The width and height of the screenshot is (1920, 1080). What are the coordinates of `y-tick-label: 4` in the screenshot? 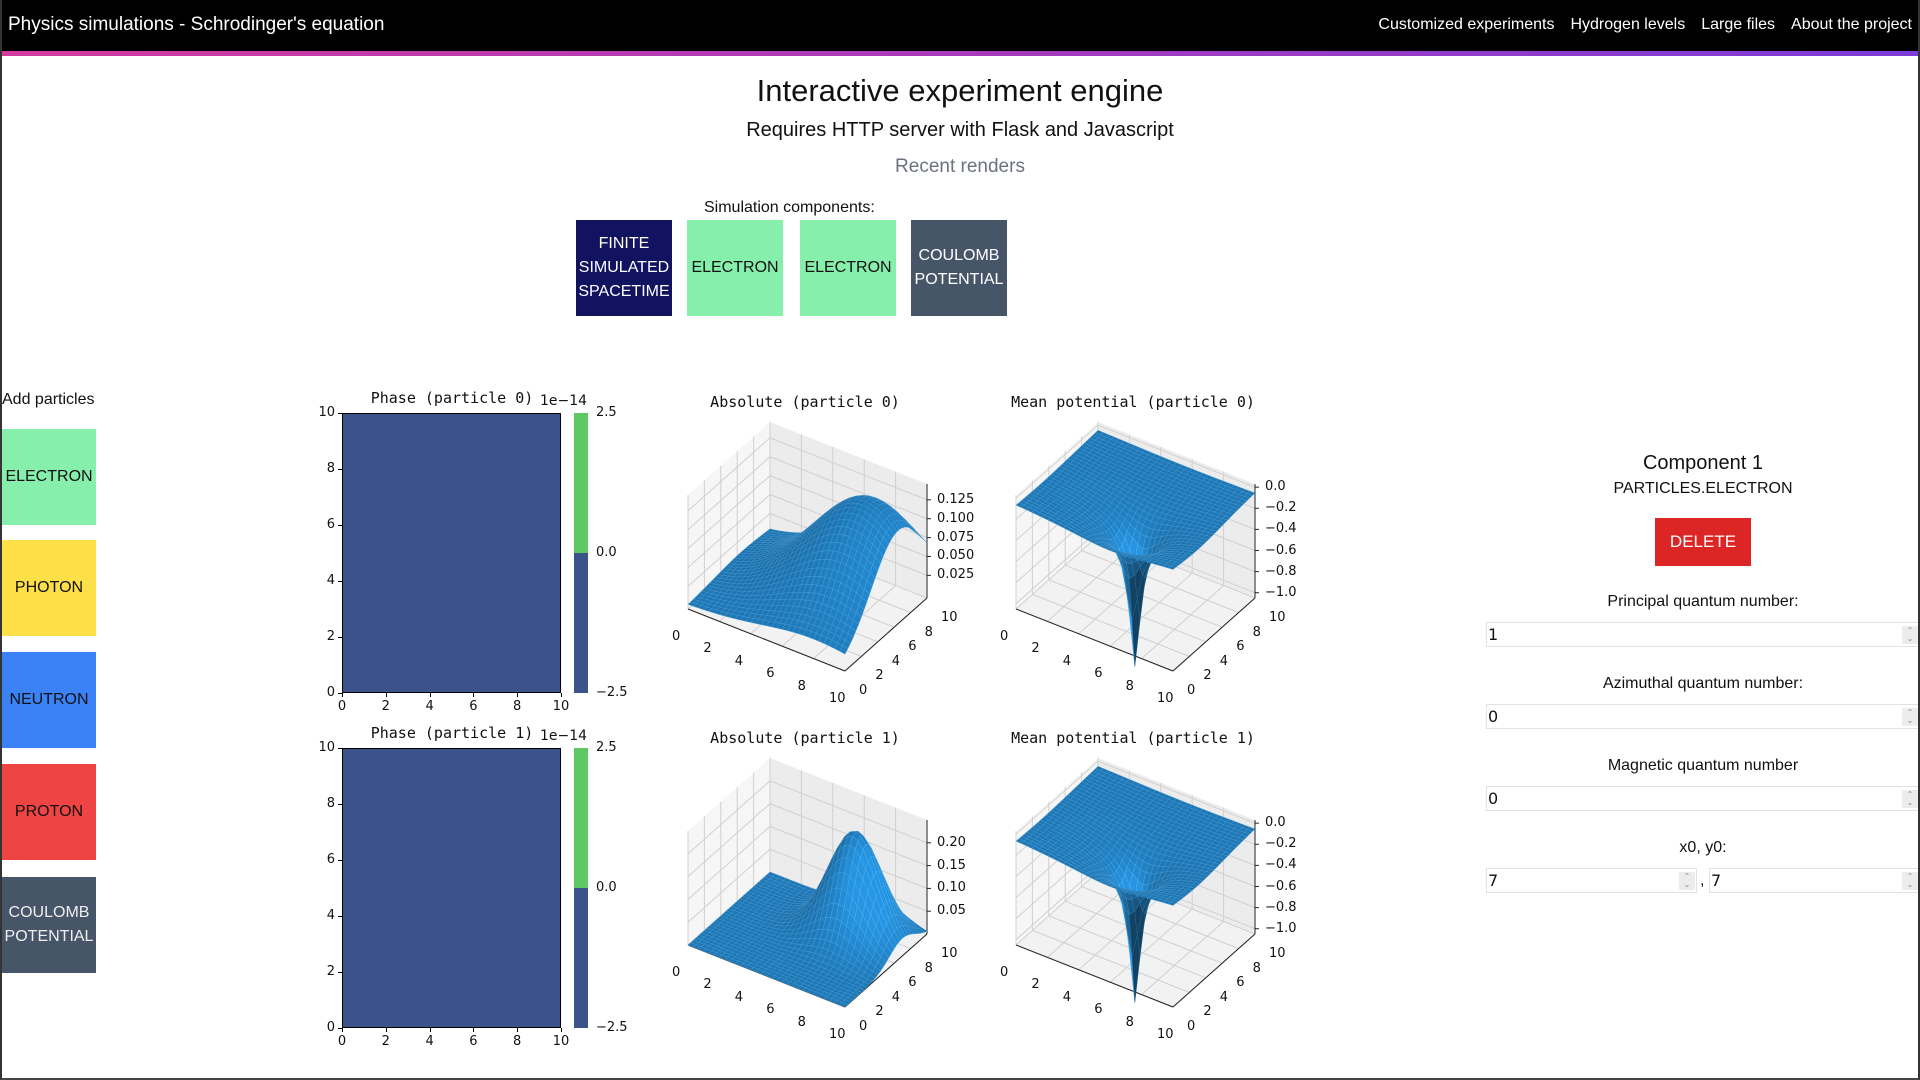 It's located at (1224, 661).